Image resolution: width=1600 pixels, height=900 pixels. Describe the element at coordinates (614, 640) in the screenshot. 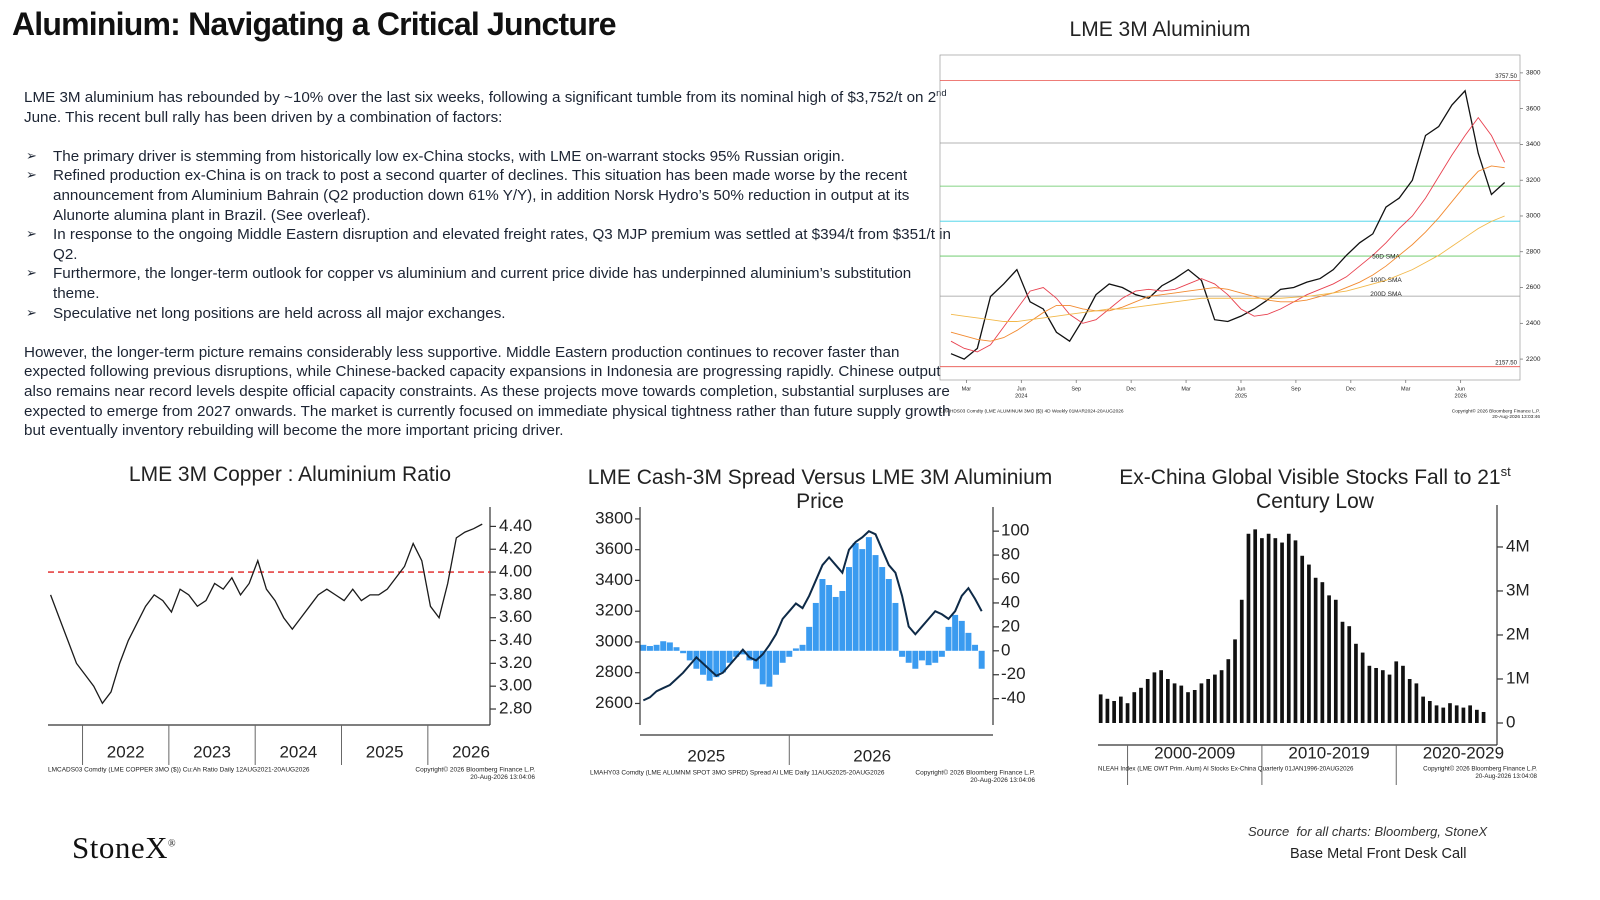

I see `y-tick-label: 3000` at that location.